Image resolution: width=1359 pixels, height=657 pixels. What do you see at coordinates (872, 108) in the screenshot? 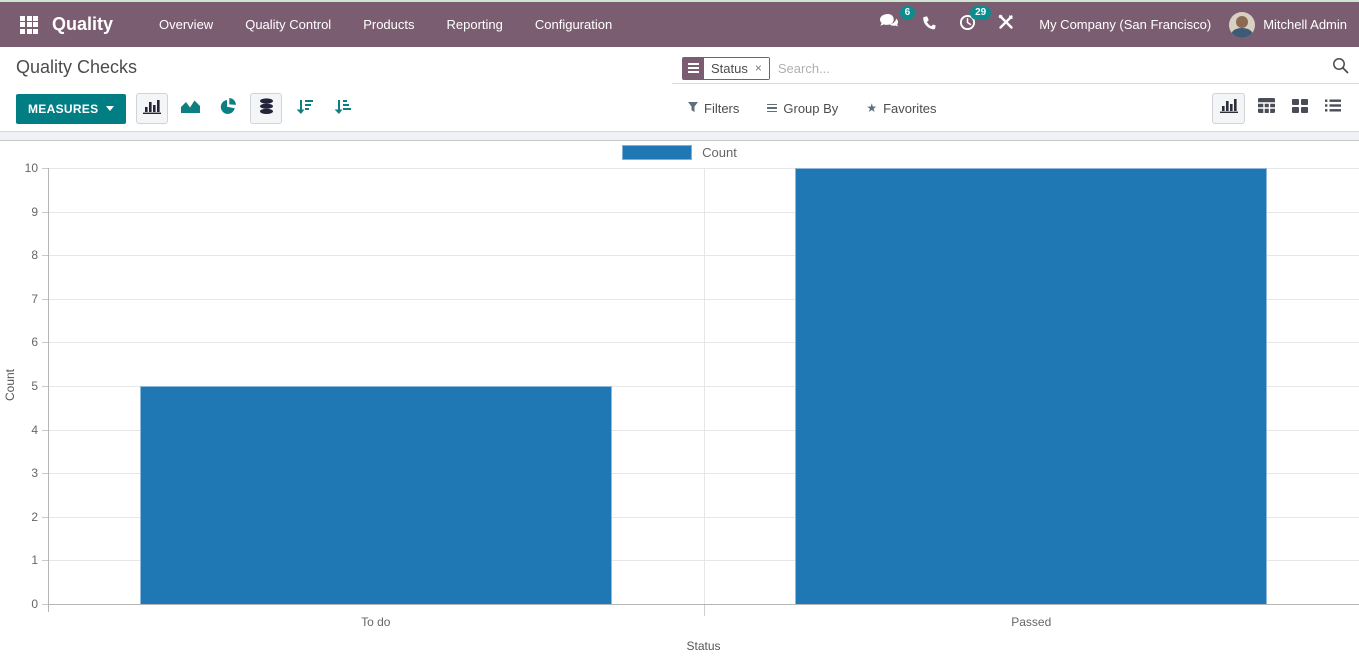
I see `star-icon: ★` at bounding box center [872, 108].